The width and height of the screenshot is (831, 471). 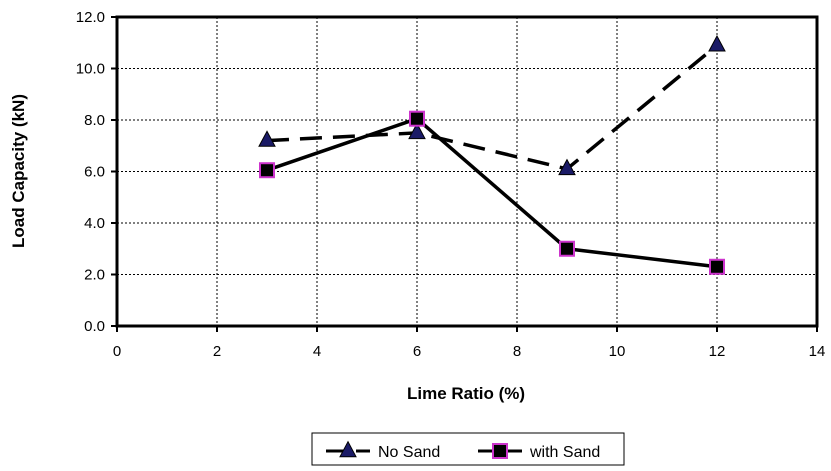 I want to click on y-axis-tick-labels: 0.0 2.0 4.0 6.0 8.0 10.0 12.0, so click(x=96, y=172).